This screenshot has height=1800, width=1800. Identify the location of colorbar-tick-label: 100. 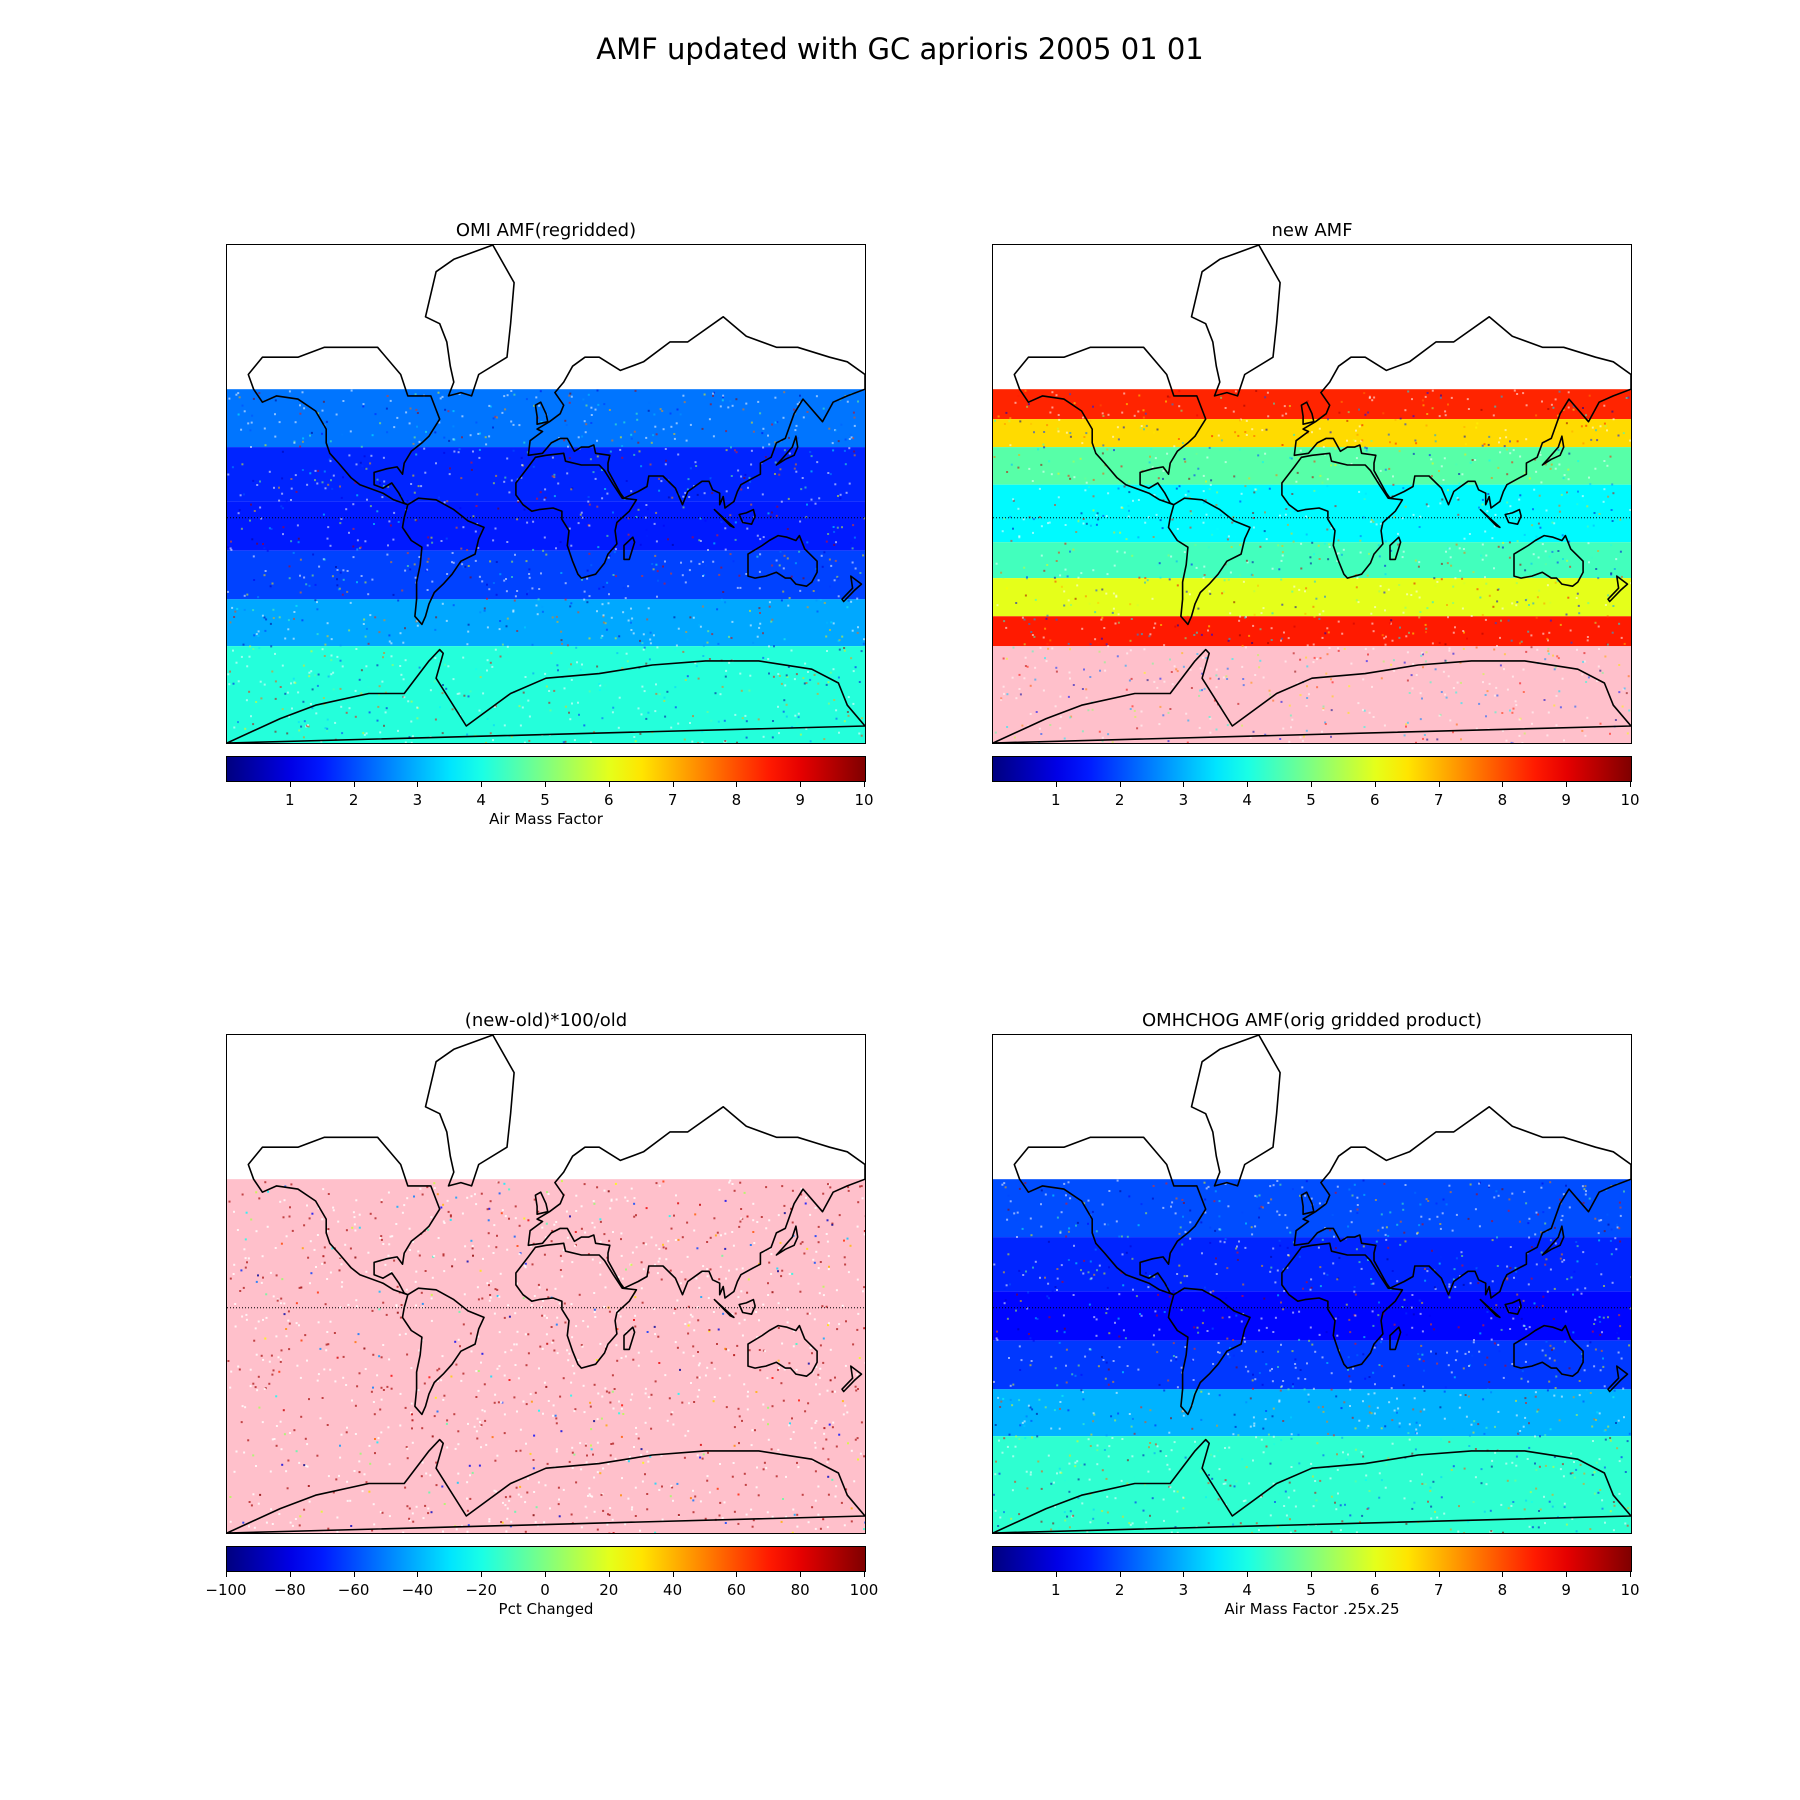
(864, 1590).